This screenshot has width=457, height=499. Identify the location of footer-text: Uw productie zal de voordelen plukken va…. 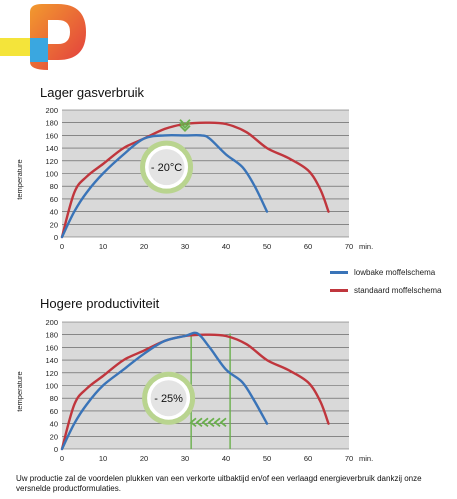
(219, 483).